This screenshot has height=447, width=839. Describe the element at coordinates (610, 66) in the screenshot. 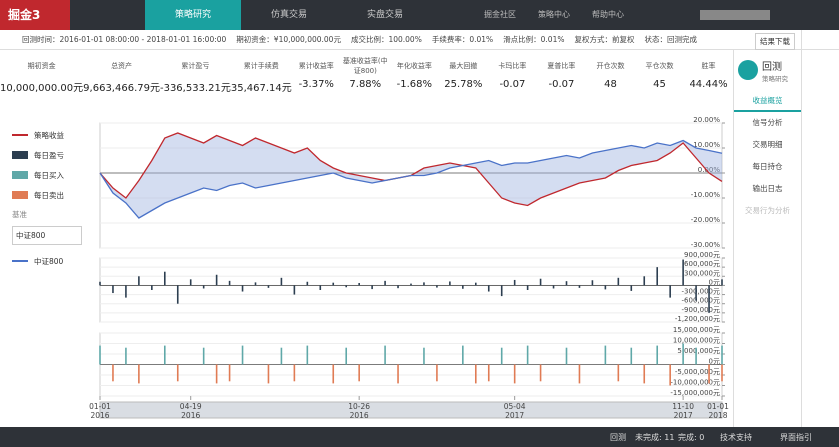

I see `stat-label: 开仓次数` at that location.